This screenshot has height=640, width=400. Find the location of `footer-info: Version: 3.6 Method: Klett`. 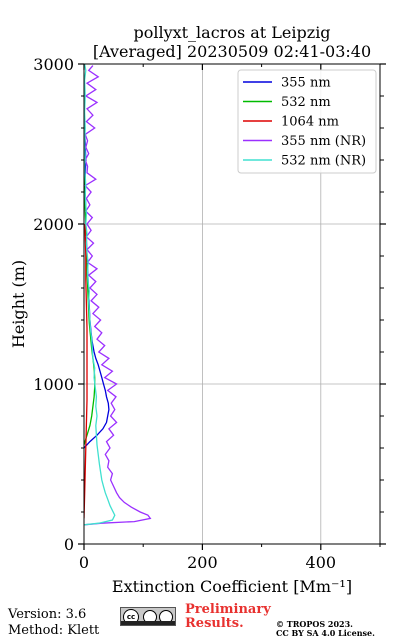

footer-info: Version: 3.6 Method: Klett is located at coordinates (53, 623).